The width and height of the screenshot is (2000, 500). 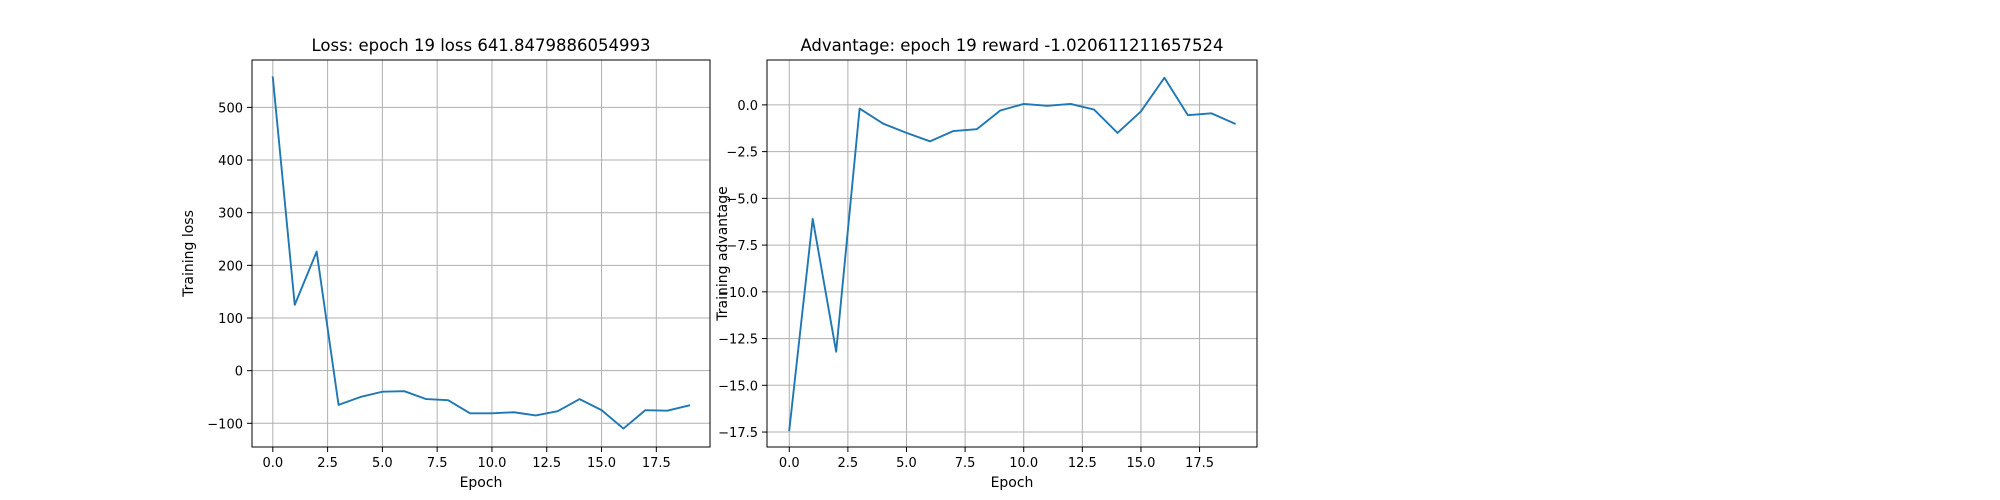 What do you see at coordinates (225, 424) in the screenshot?
I see `loss-y-tick-label: −100` at bounding box center [225, 424].